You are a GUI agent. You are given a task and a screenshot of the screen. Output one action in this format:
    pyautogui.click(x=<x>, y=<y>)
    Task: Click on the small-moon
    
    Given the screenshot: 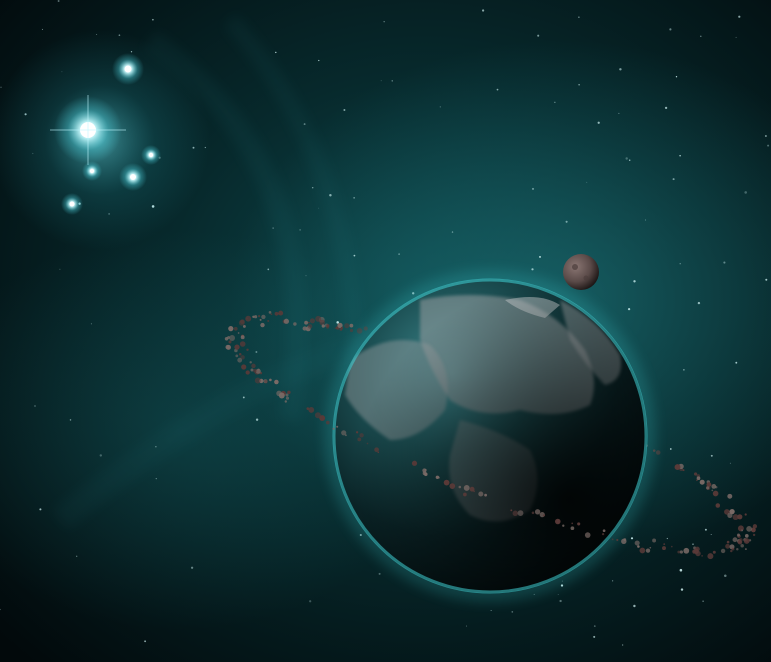 What is the action you would take?
    pyautogui.click(x=581, y=272)
    